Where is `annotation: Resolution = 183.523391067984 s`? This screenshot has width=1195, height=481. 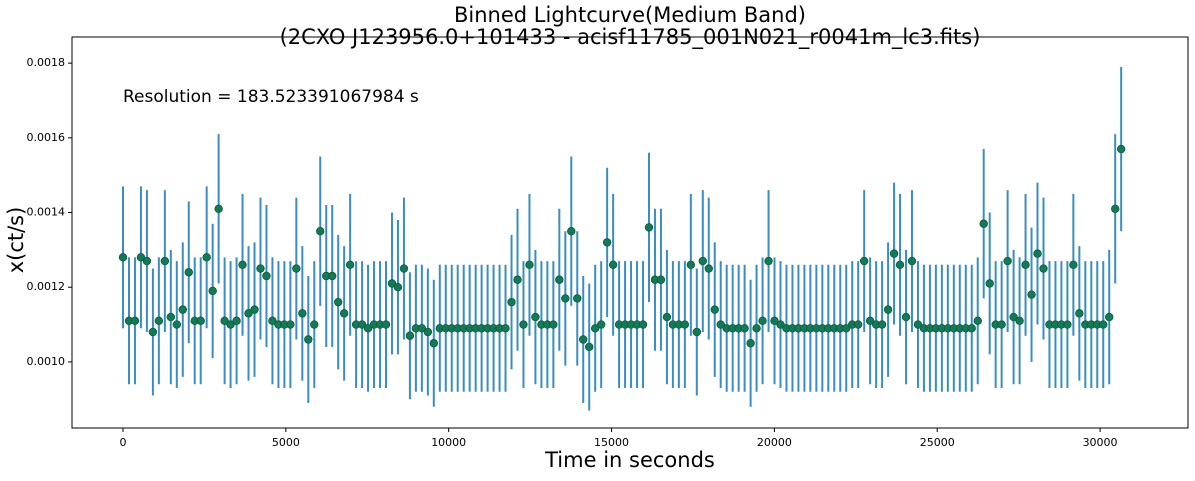
annotation: Resolution = 183.523391067984 s is located at coordinates (271, 97).